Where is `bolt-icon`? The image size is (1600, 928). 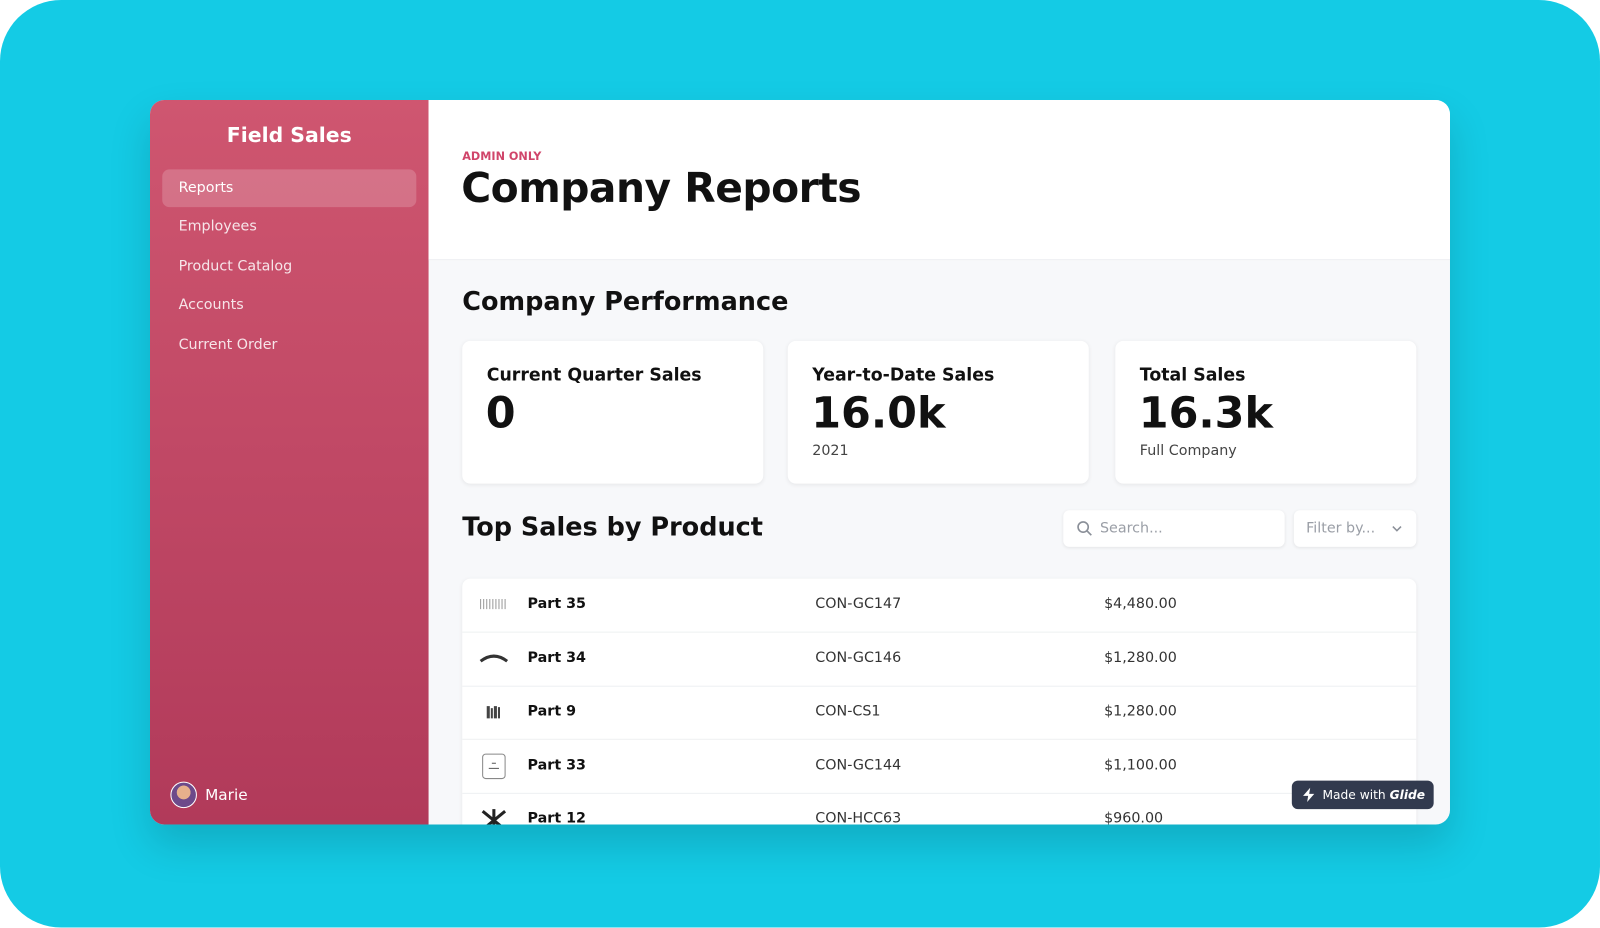 bolt-icon is located at coordinates (1309, 795).